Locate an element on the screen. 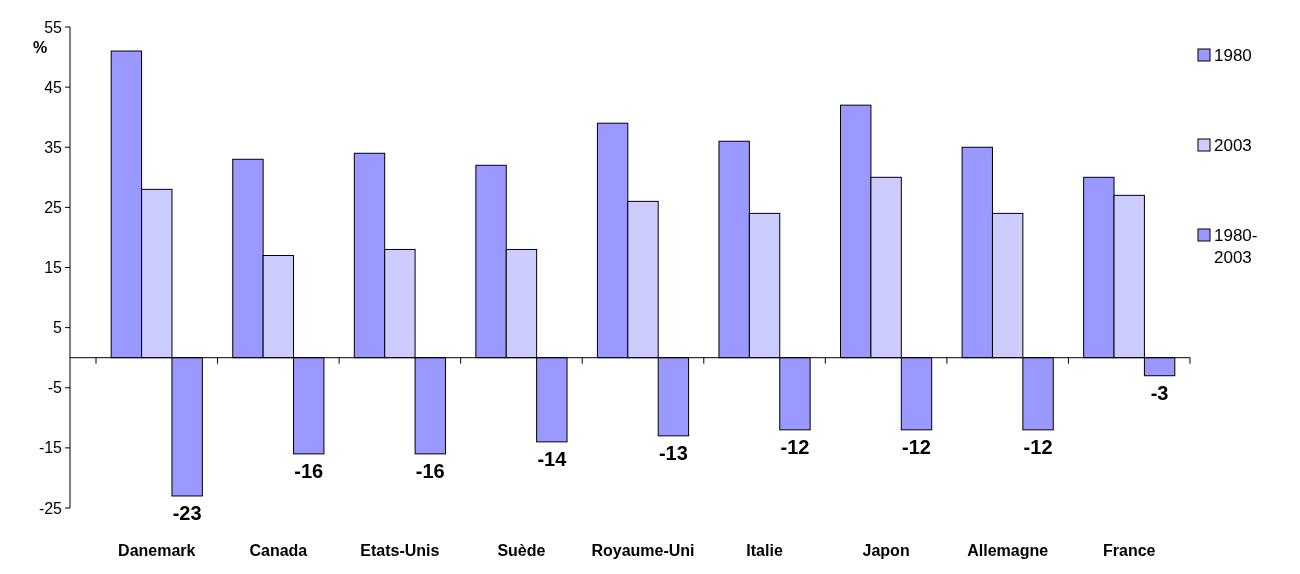  x-tick-label: Allemagne is located at coordinates (1008, 550).